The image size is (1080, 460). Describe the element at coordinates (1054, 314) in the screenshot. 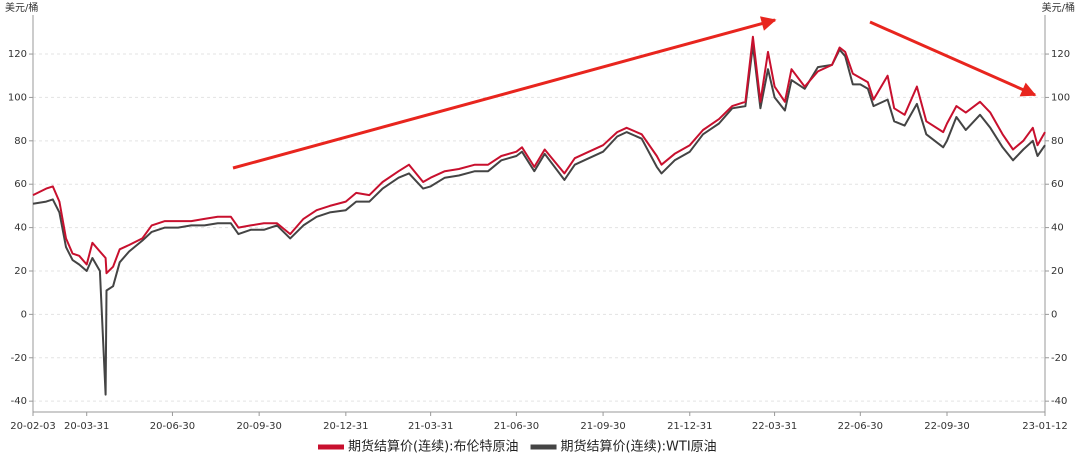

I see `y2-tick-label: 0` at that location.